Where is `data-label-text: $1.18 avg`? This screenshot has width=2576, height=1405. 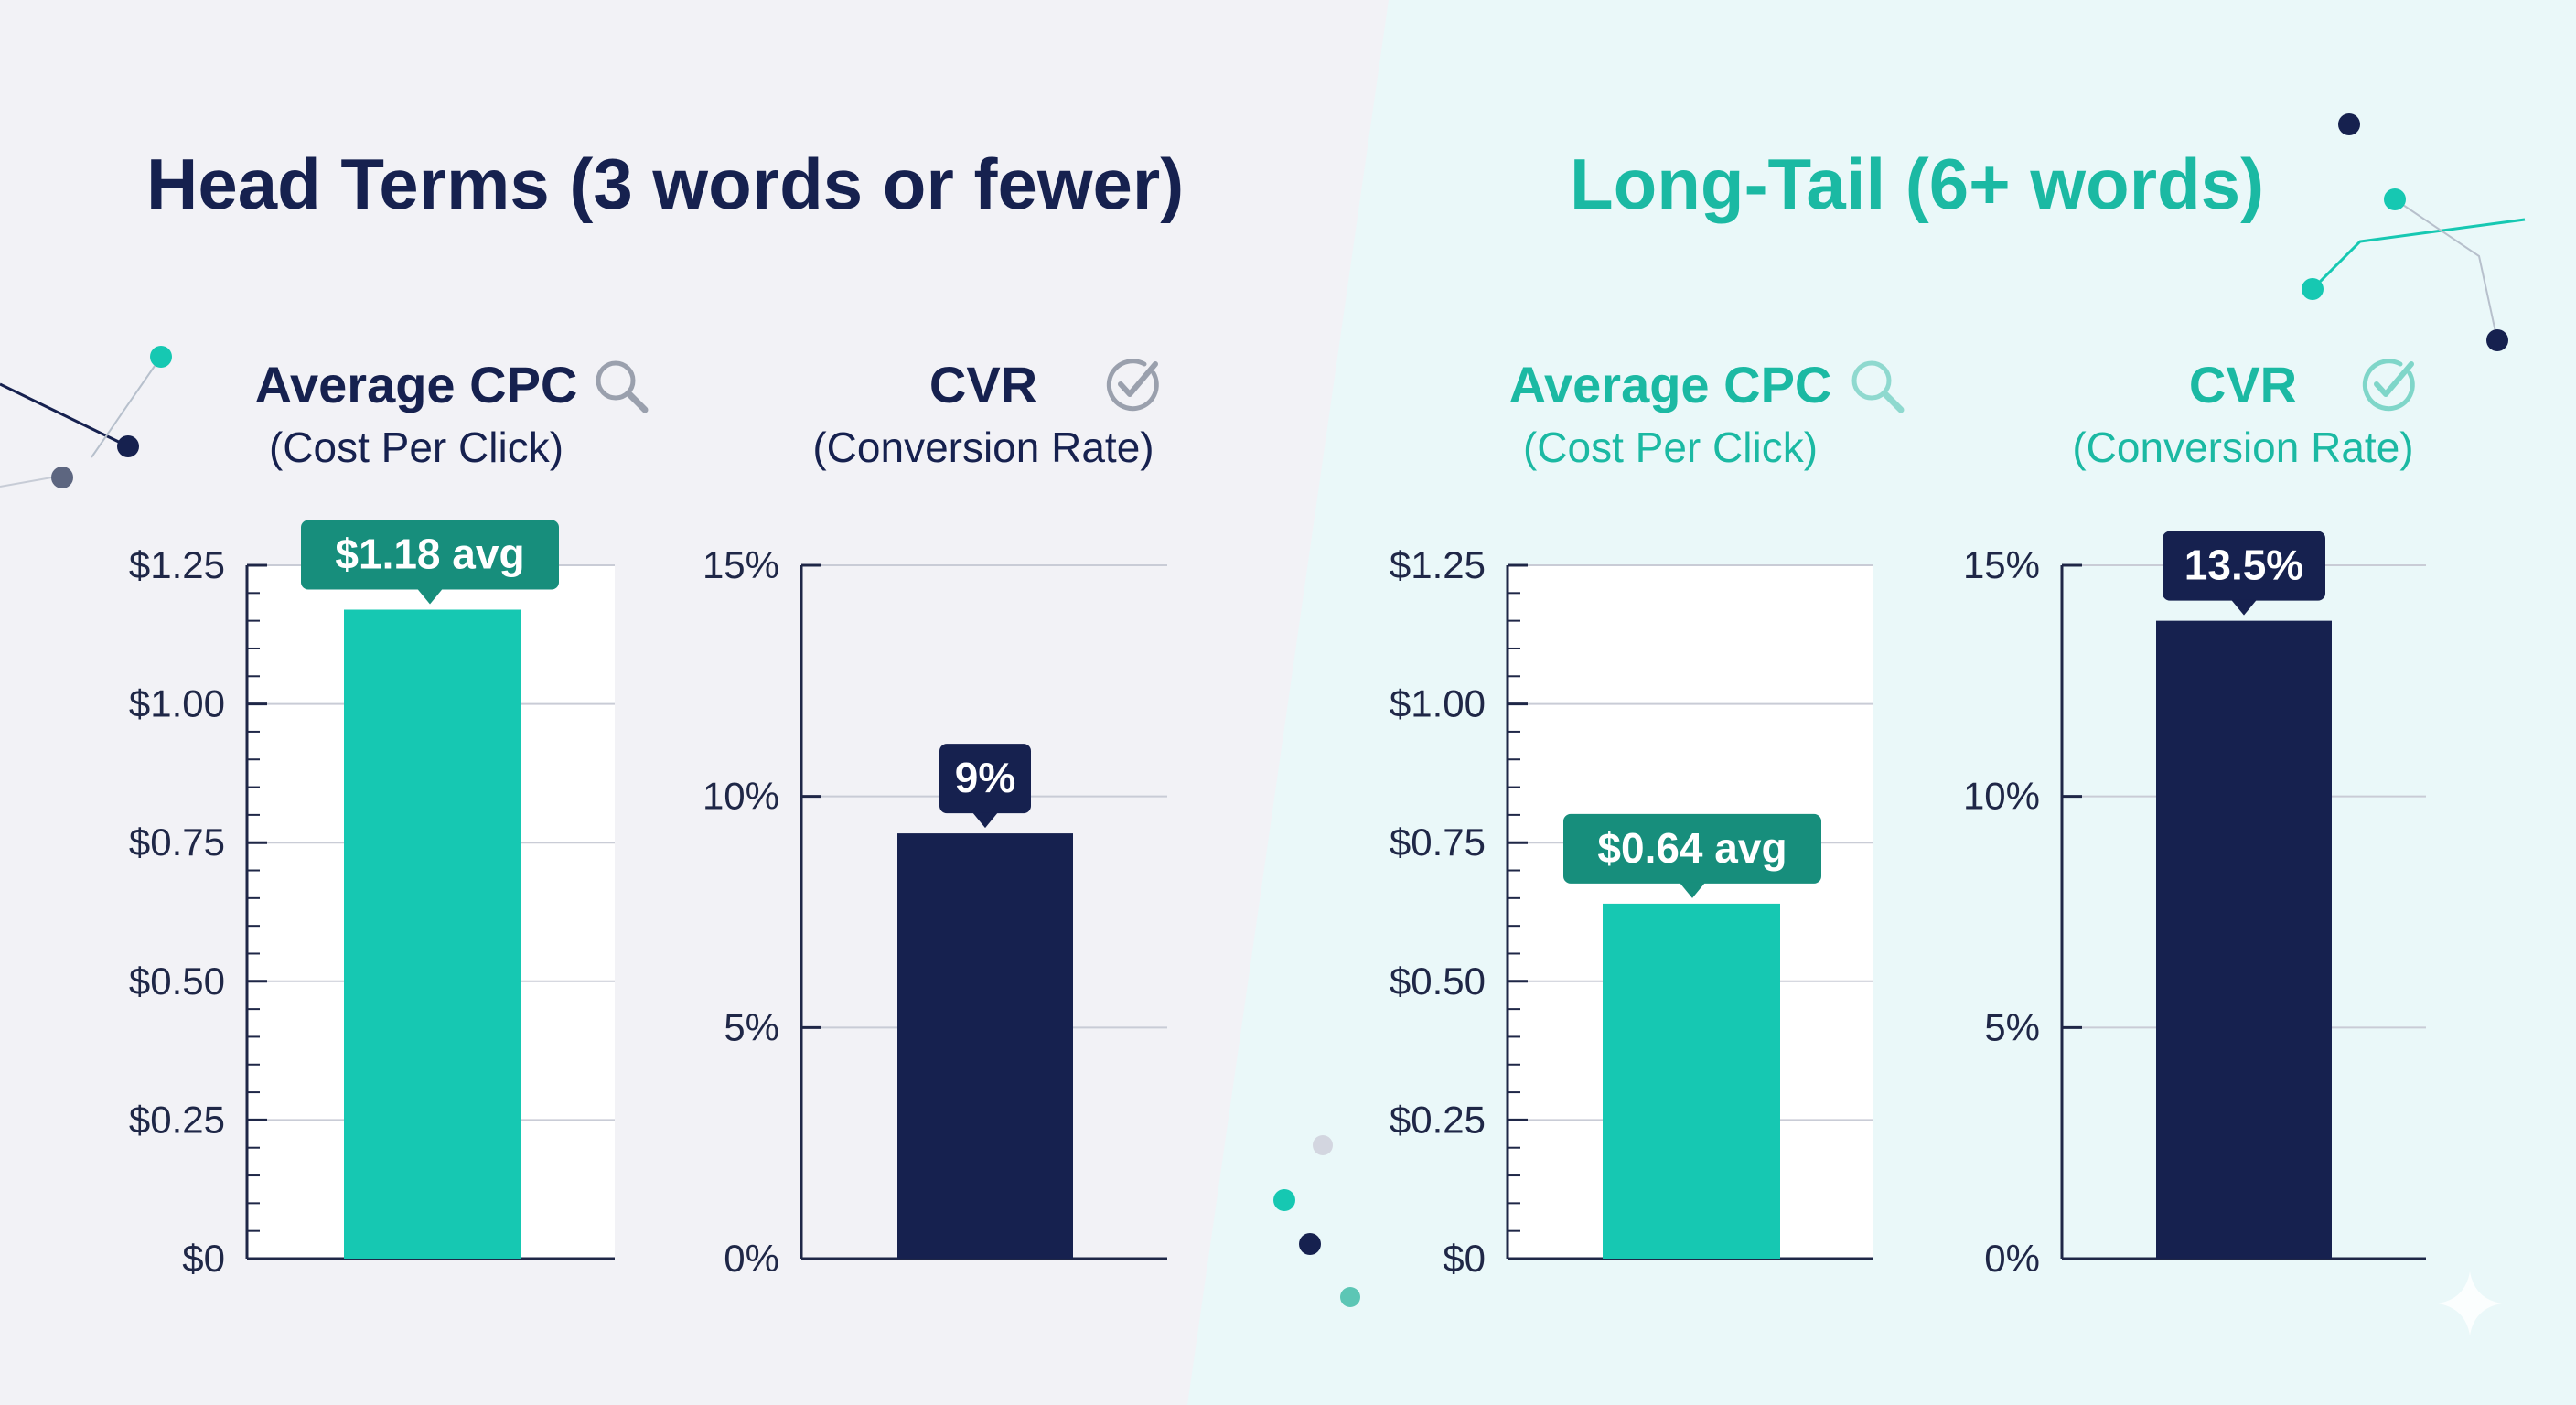
data-label-text: $1.18 avg is located at coordinates (429, 555).